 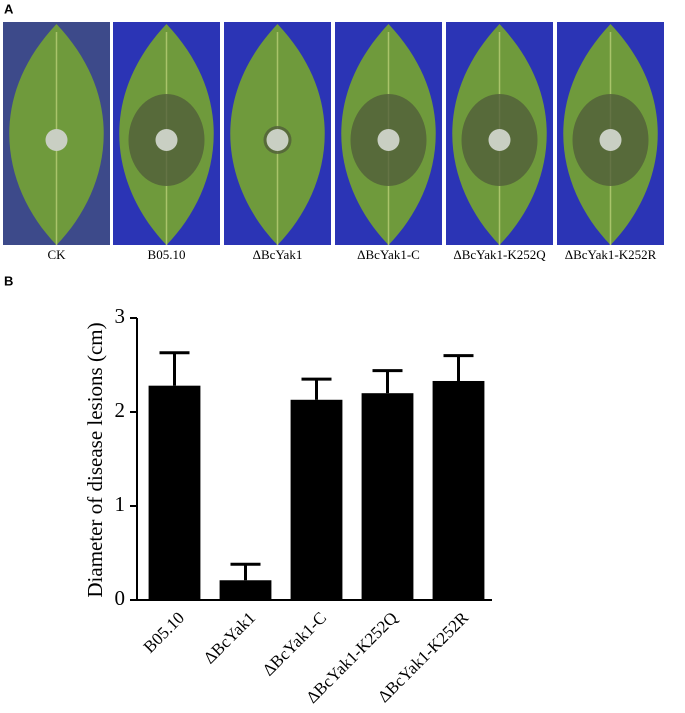 What do you see at coordinates (294, 643) in the screenshot?
I see `x-tick-label: ΔBcYak1-C` at bounding box center [294, 643].